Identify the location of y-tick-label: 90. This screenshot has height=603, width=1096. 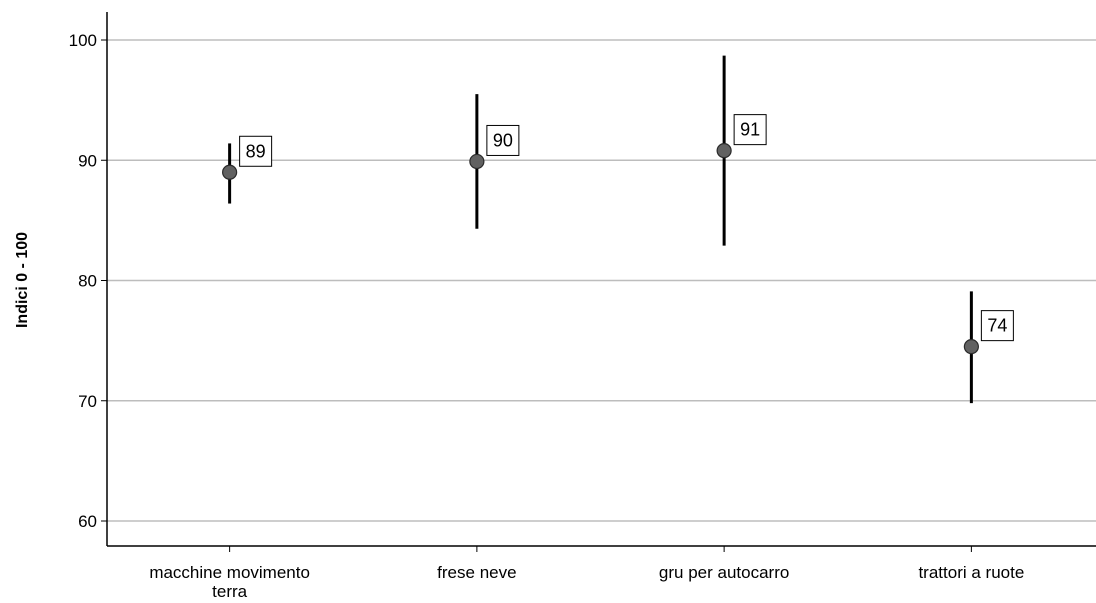
(87, 160).